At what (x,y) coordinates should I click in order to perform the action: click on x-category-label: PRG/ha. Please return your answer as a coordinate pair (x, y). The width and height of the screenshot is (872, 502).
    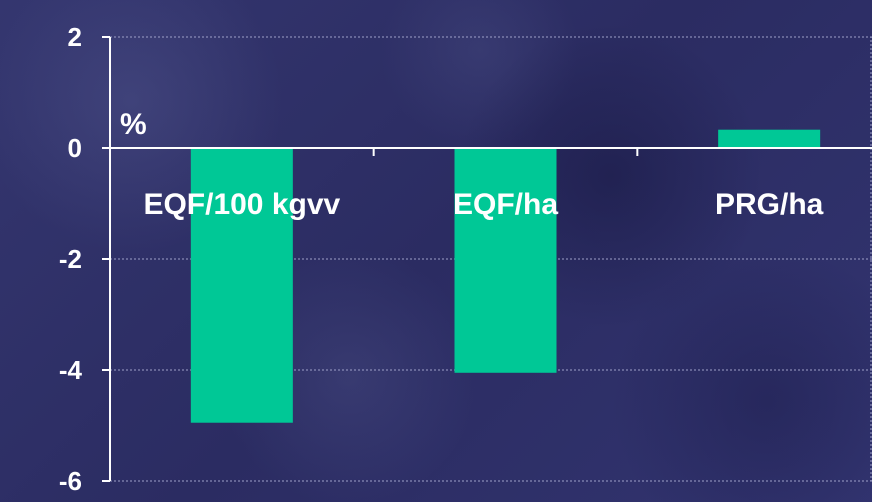
    Looking at the image, I should click on (769, 204).